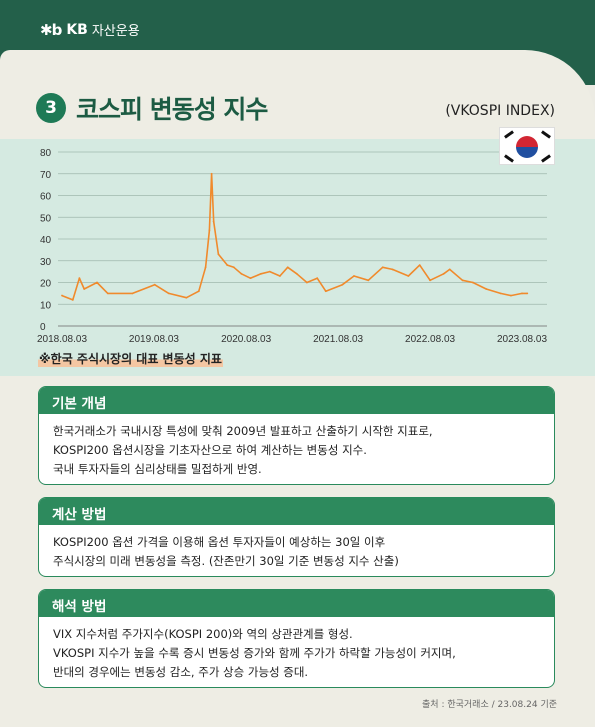  What do you see at coordinates (296, 400) in the screenshot?
I see `concept-heading: 기본 개념` at bounding box center [296, 400].